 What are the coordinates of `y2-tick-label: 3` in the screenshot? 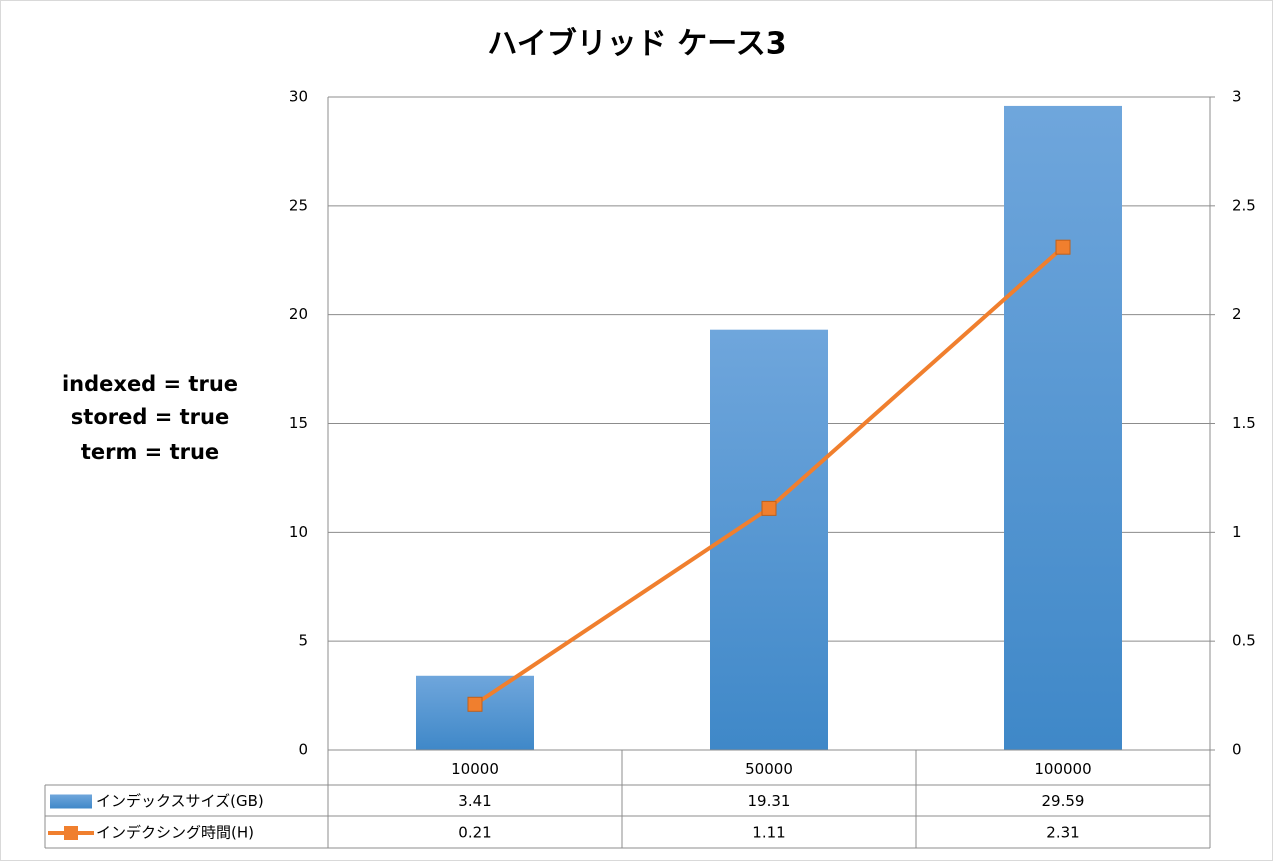 It's located at (1237, 97).